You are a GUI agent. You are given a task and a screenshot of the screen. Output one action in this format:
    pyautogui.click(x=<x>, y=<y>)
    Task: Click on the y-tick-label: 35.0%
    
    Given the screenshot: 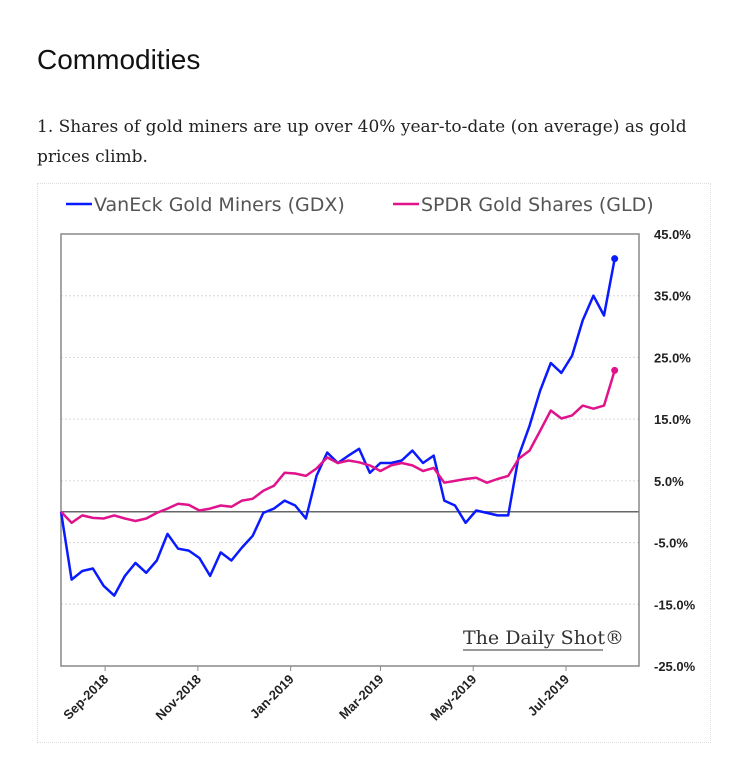 What is the action you would take?
    pyautogui.click(x=672, y=296)
    